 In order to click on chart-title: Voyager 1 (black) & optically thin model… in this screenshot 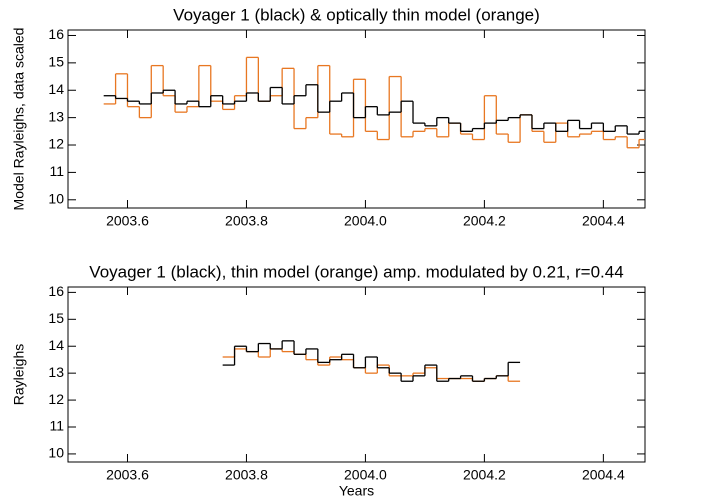, I will do `click(356, 14)`.